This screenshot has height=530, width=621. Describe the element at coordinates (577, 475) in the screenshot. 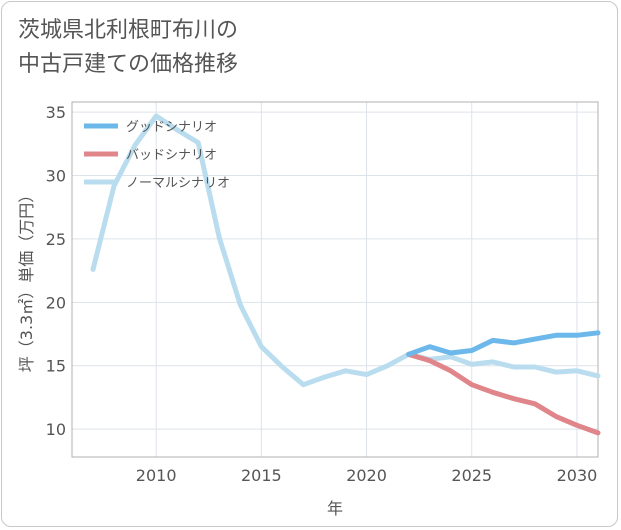

I see `x-tick-label: 2030` at that location.